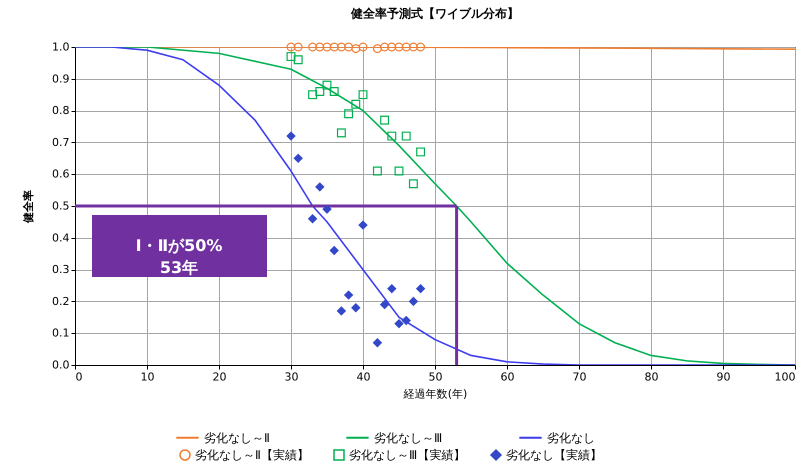 Image resolution: width=811 pixels, height=466 pixels. Describe the element at coordinates (61, 142) in the screenshot. I see `y-tick-label: 0.7` at that location.